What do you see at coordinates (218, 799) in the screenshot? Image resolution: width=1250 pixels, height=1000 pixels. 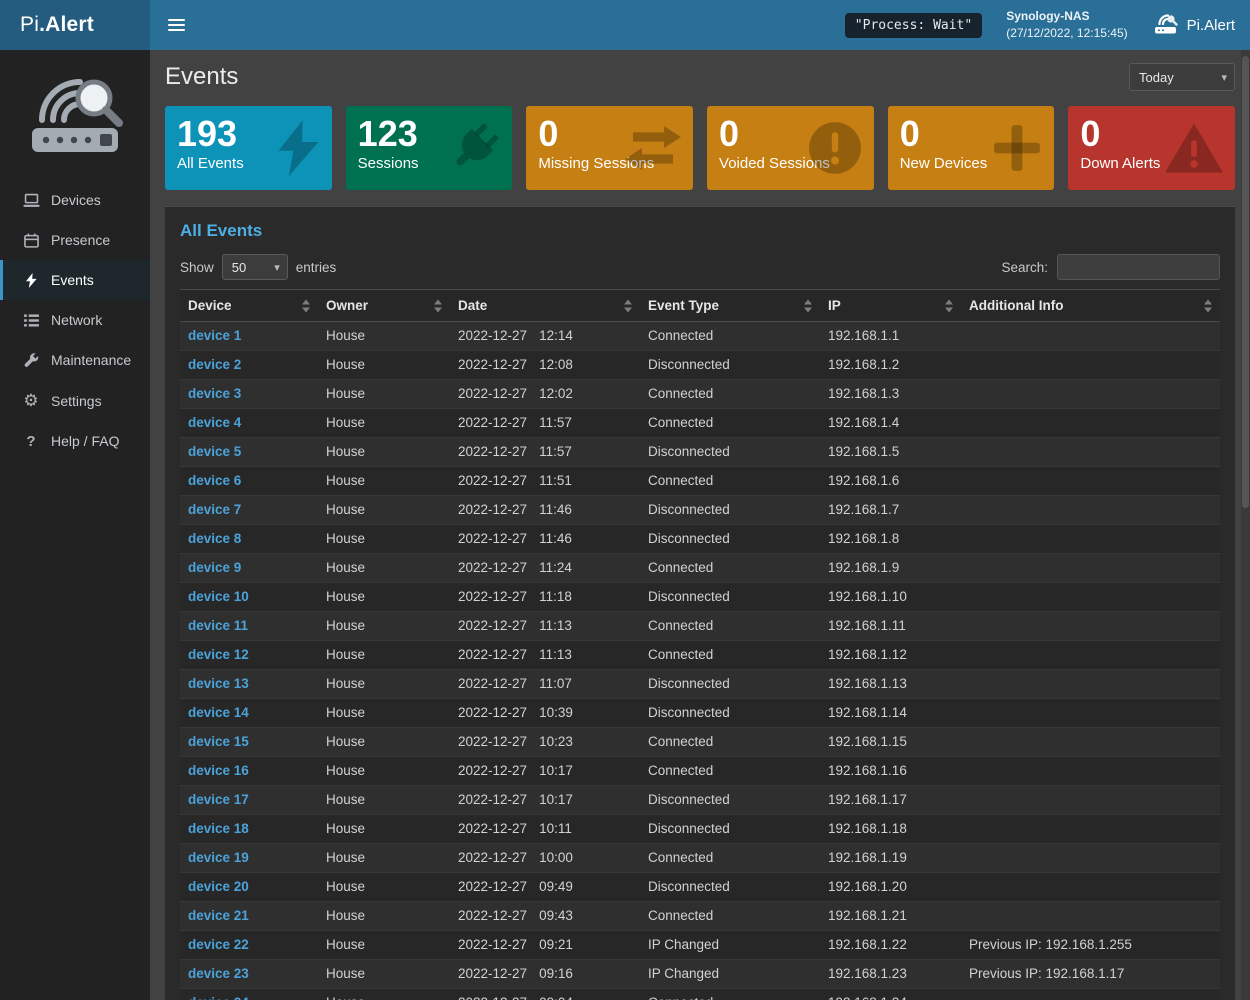 I see `device-link: device 17` at bounding box center [218, 799].